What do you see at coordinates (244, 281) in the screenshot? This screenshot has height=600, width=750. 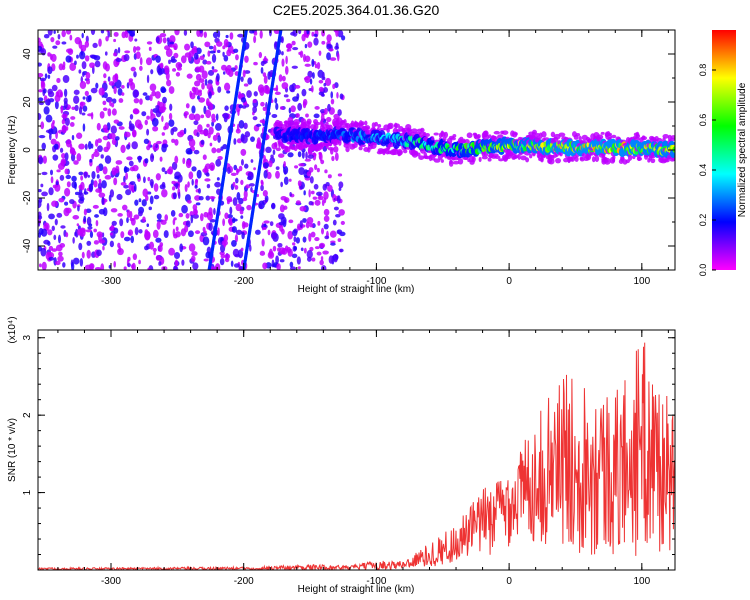 I see `x-tick-label: -200` at bounding box center [244, 281].